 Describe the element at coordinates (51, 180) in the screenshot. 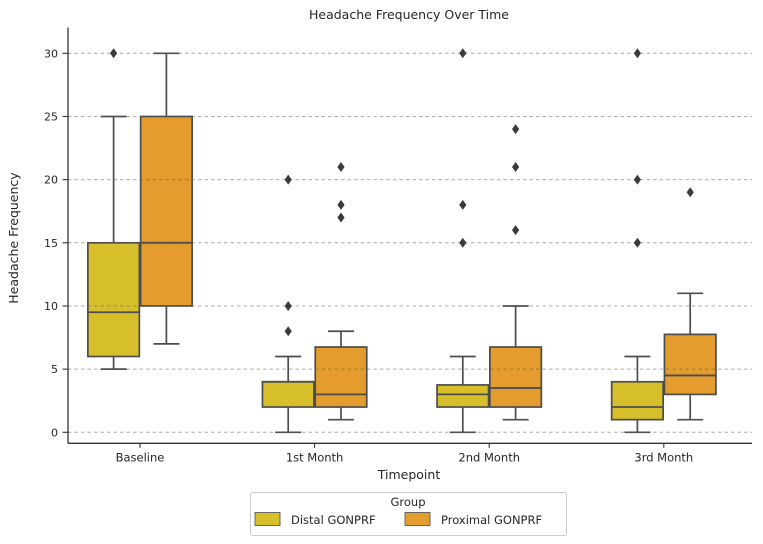

I see `y-tick-label: 20` at that location.